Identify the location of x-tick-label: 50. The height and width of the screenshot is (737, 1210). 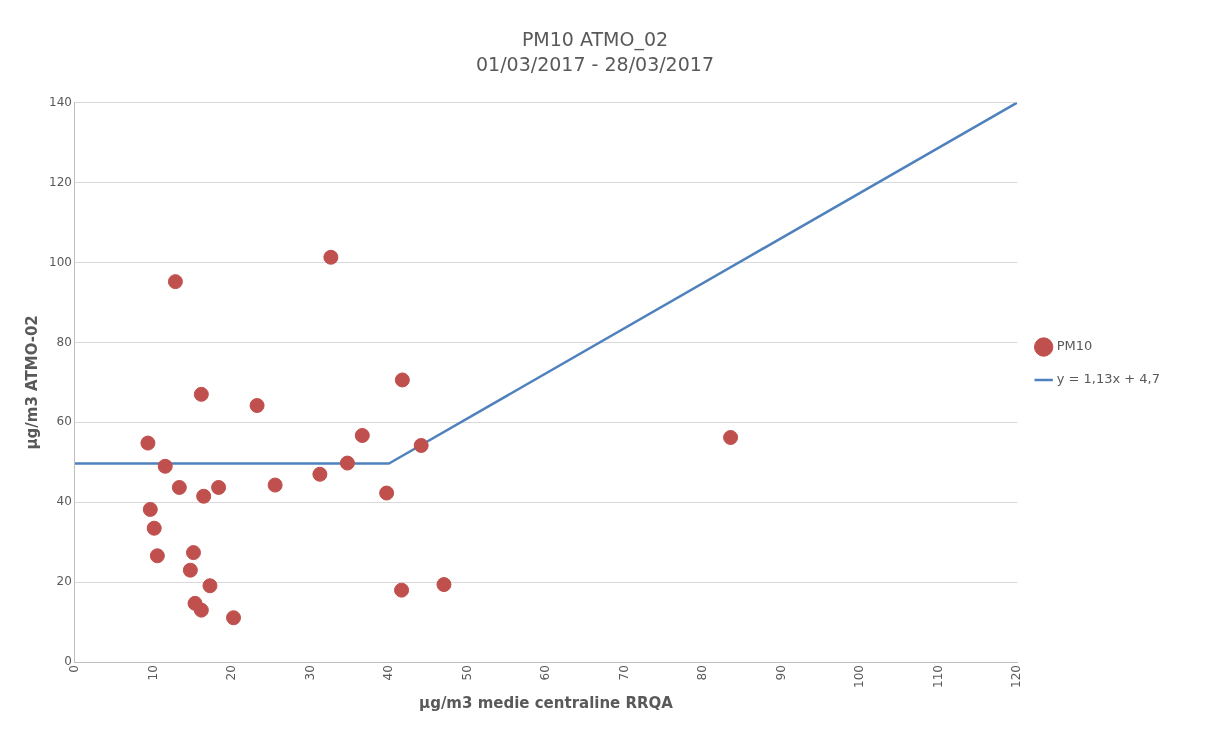
(466, 673).